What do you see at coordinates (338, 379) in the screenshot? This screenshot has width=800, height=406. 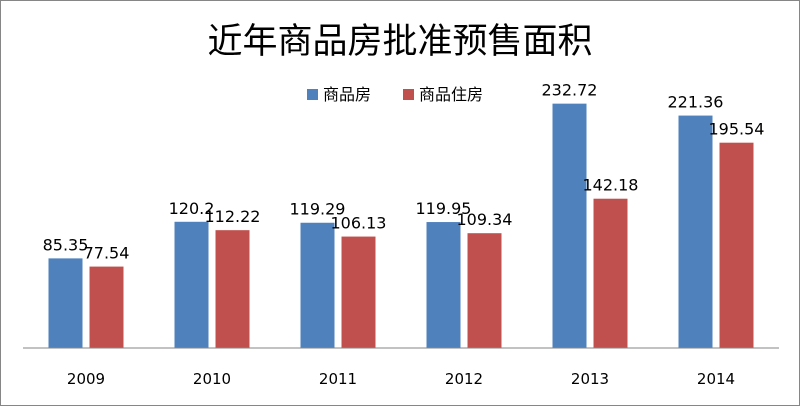 I see `x-tick-label-2011: 2011` at bounding box center [338, 379].